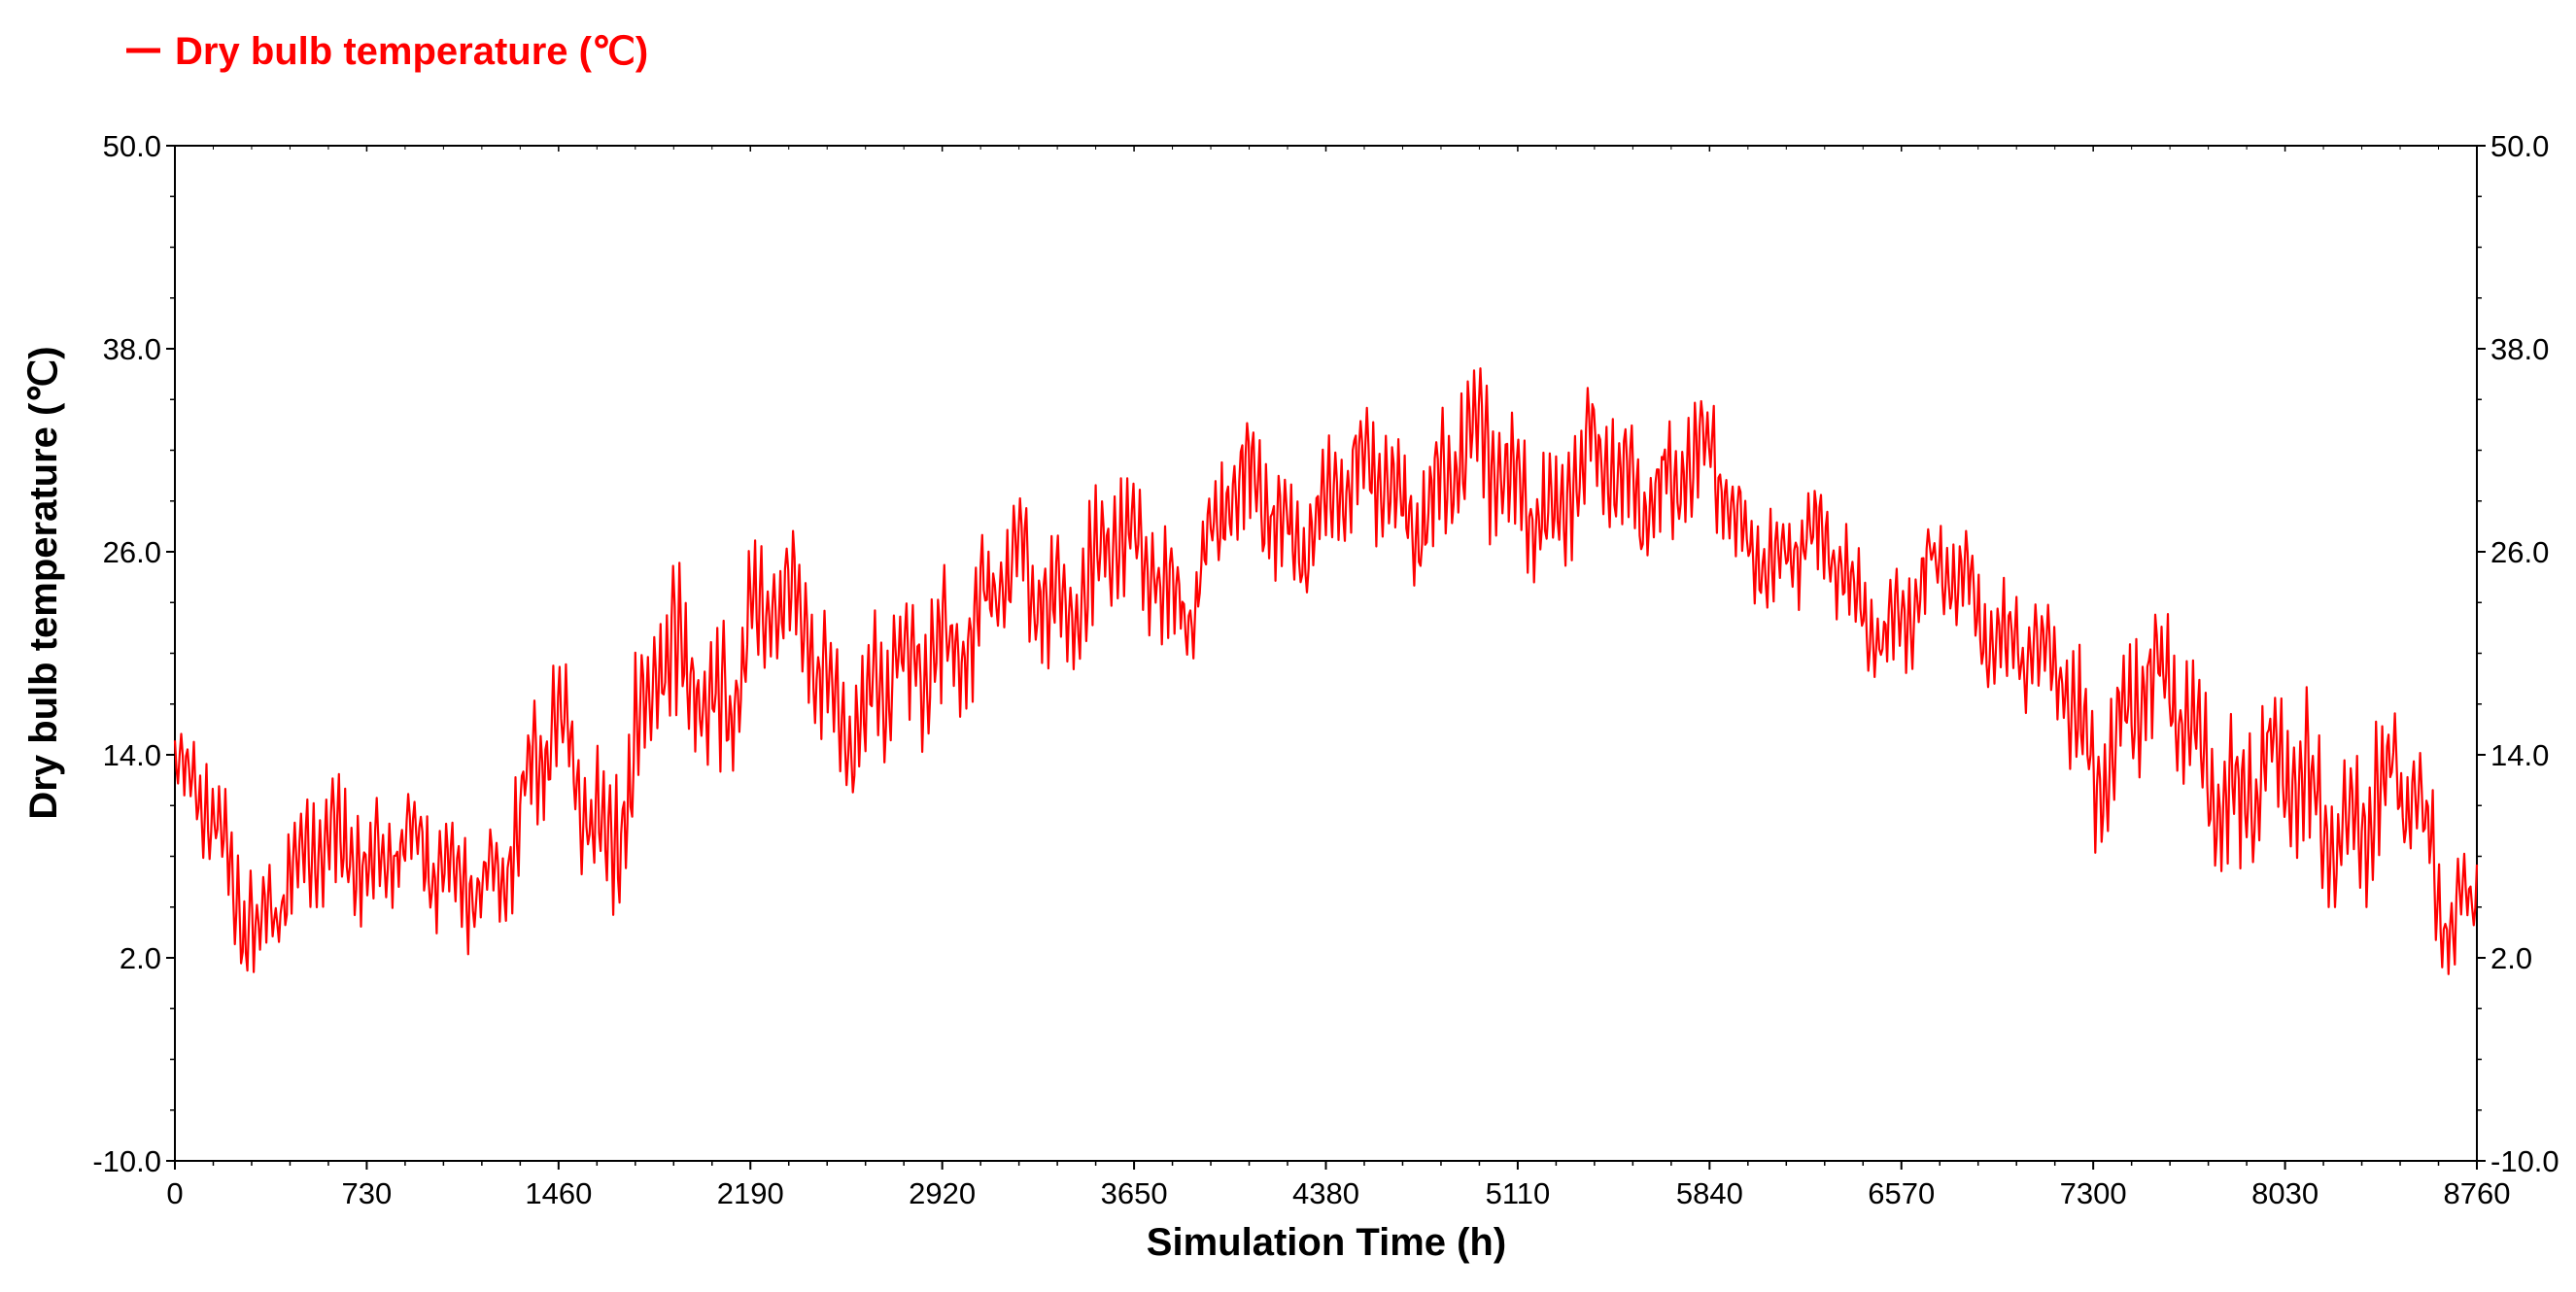 Image resolution: width=2576 pixels, height=1292 pixels. Describe the element at coordinates (126, 1161) in the screenshot. I see `y-tick-label-left: -10.0` at that location.